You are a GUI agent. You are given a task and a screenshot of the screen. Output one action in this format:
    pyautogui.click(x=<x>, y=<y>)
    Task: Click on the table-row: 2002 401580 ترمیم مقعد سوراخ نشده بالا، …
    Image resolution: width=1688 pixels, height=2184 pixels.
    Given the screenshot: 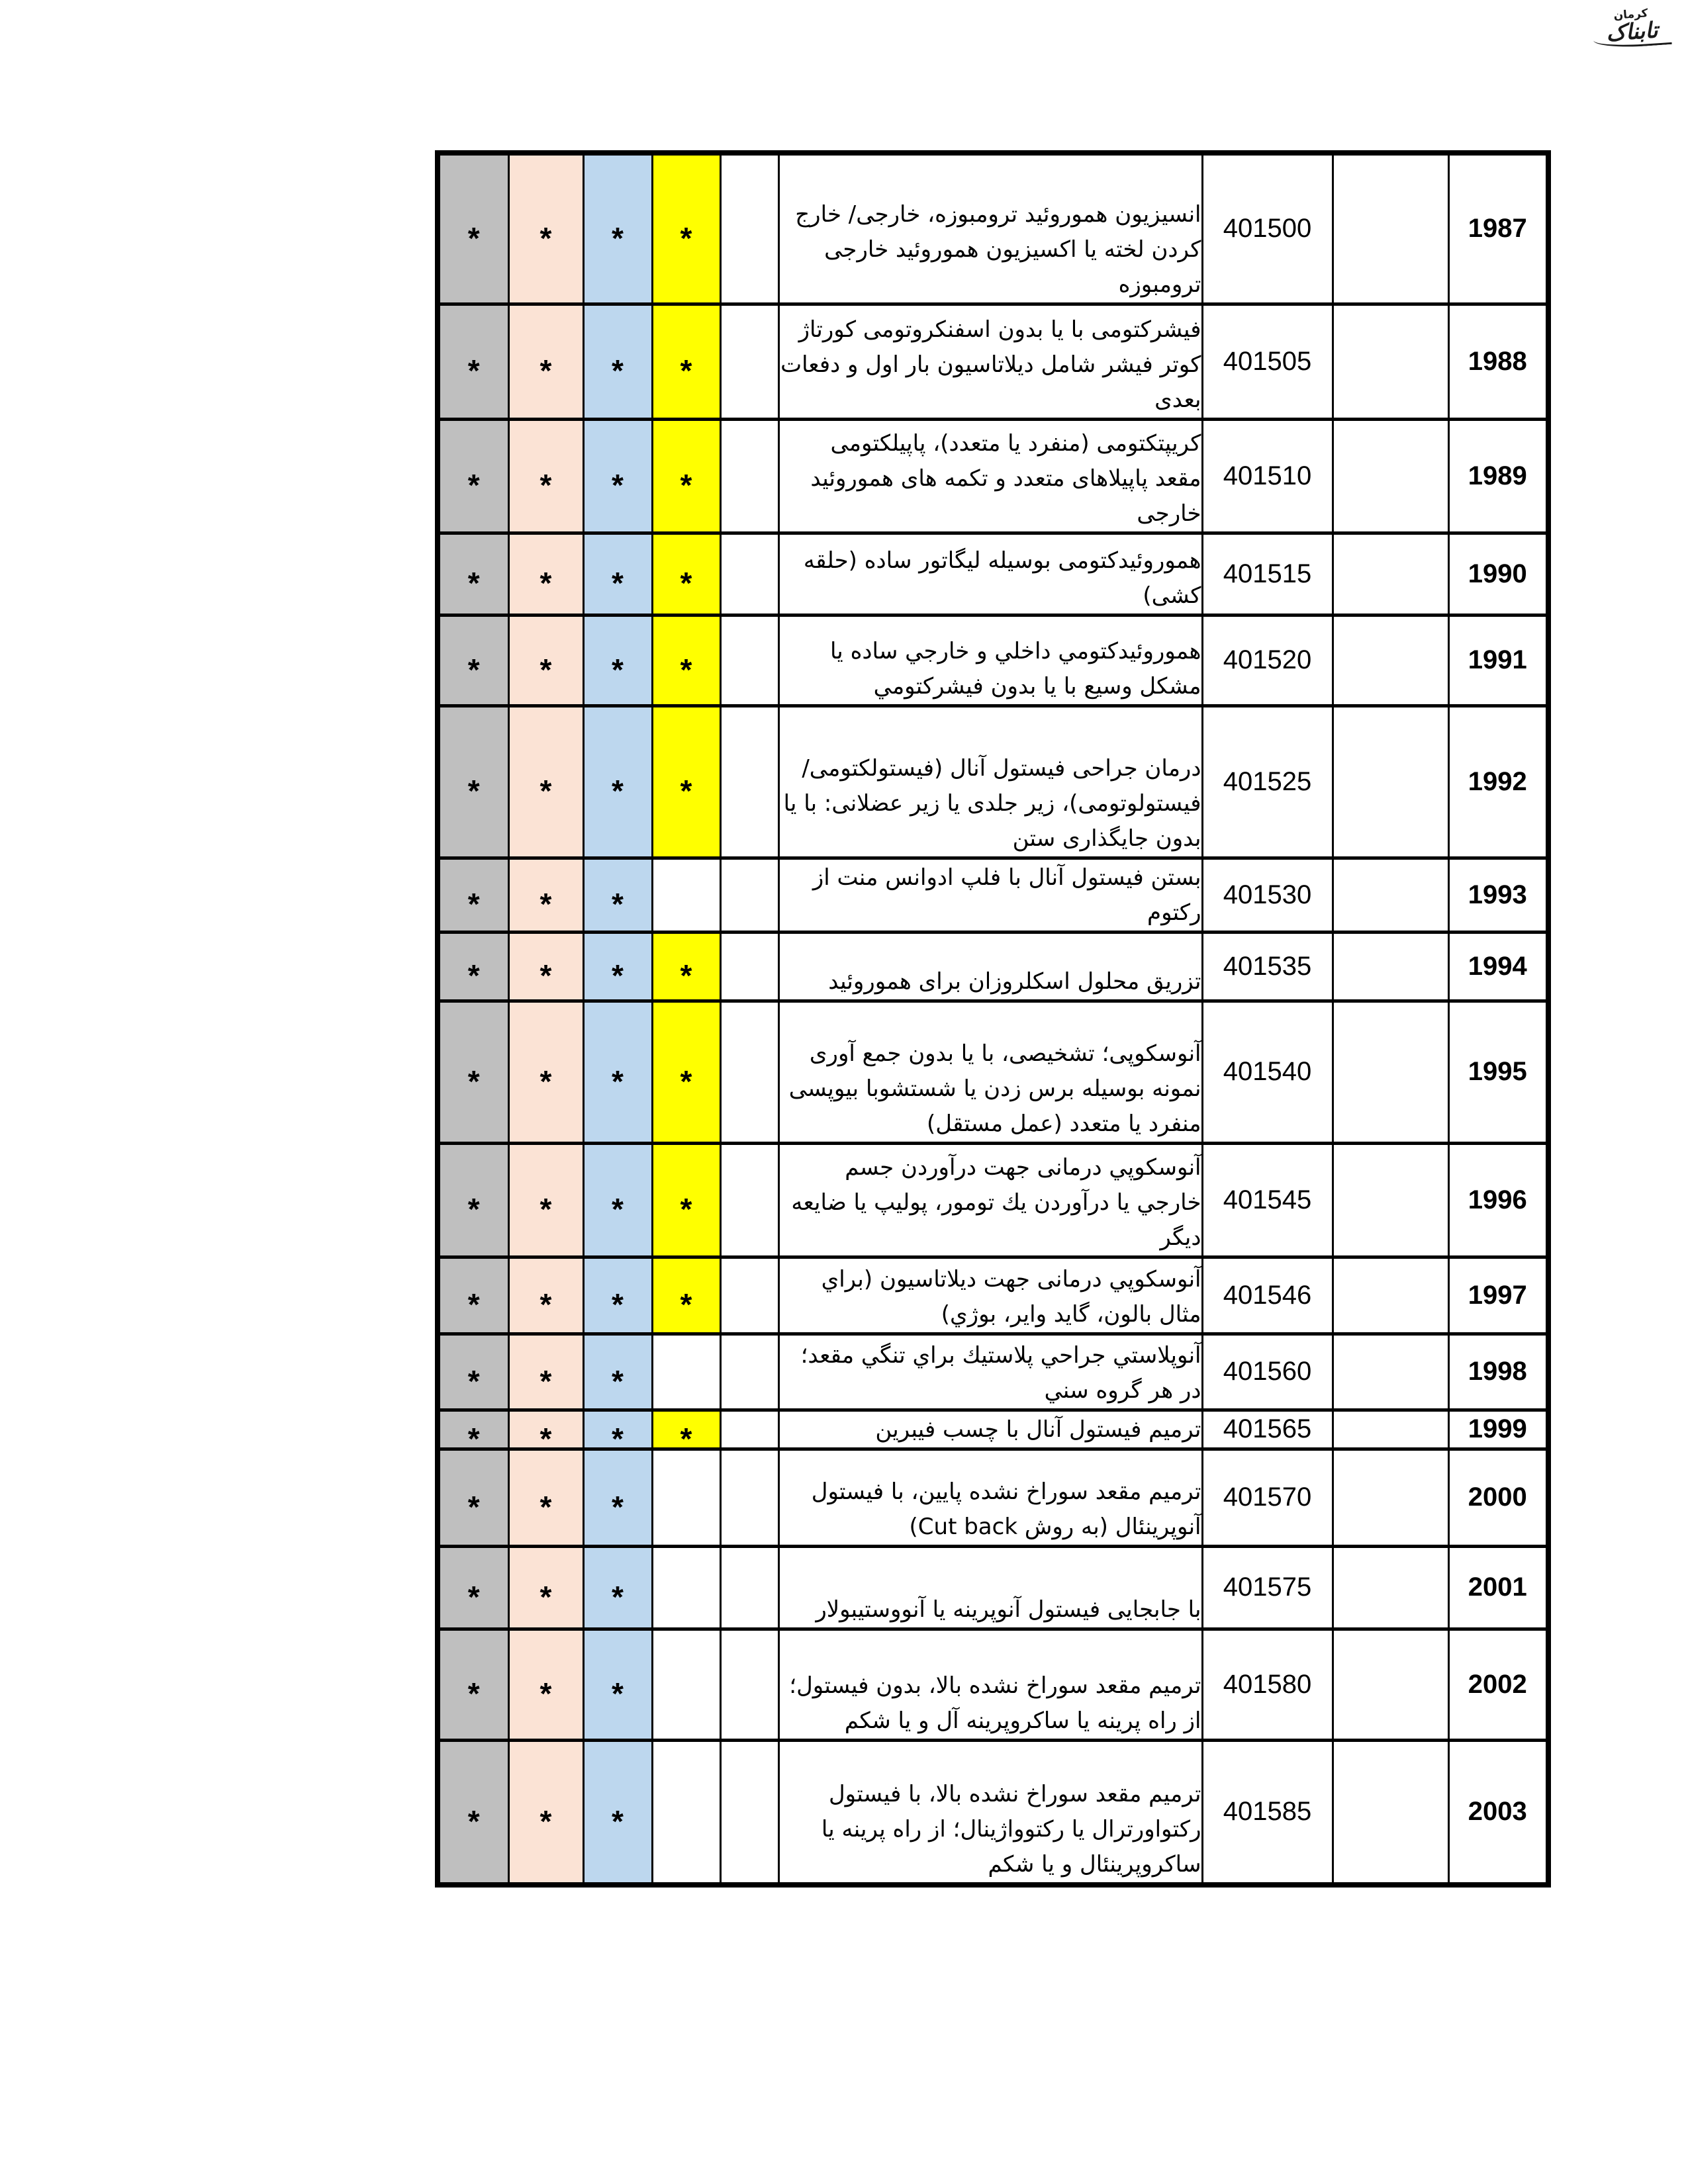 What is the action you would take?
    pyautogui.click(x=993, y=1684)
    